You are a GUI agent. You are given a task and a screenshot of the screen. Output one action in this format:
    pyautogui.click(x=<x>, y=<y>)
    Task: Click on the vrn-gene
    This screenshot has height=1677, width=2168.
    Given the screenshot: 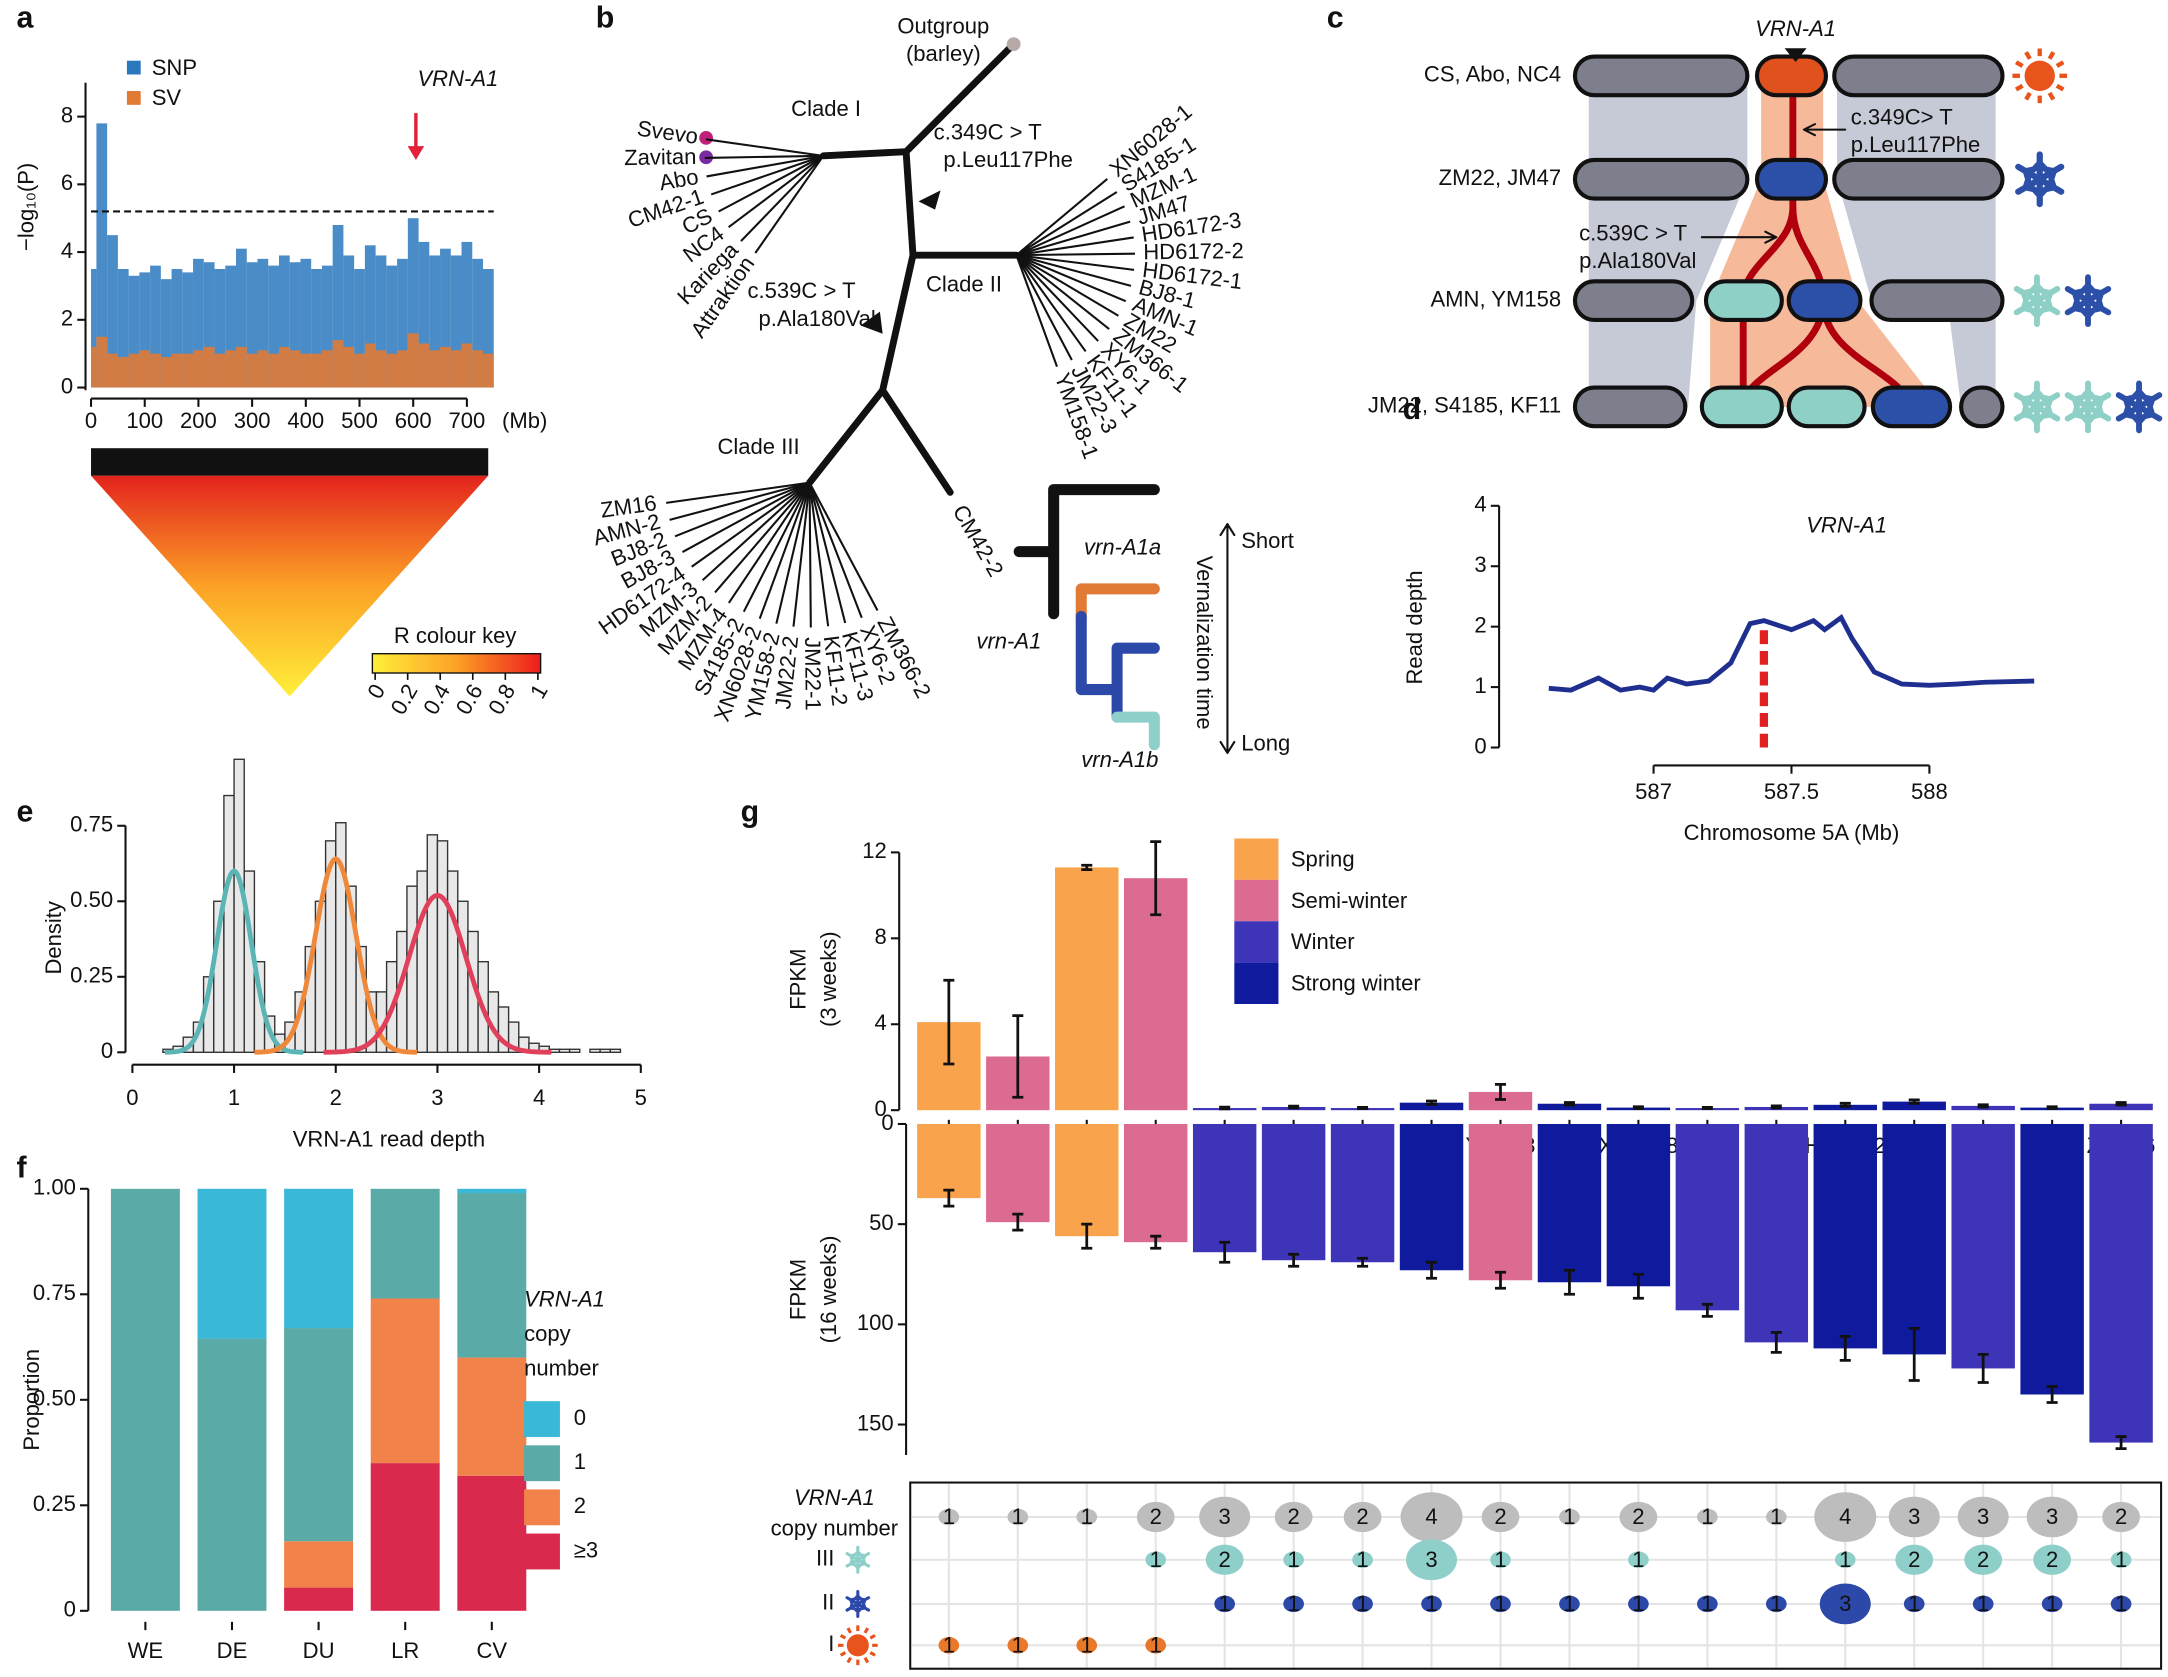 What is the action you would take?
    pyautogui.click(x=1826, y=407)
    